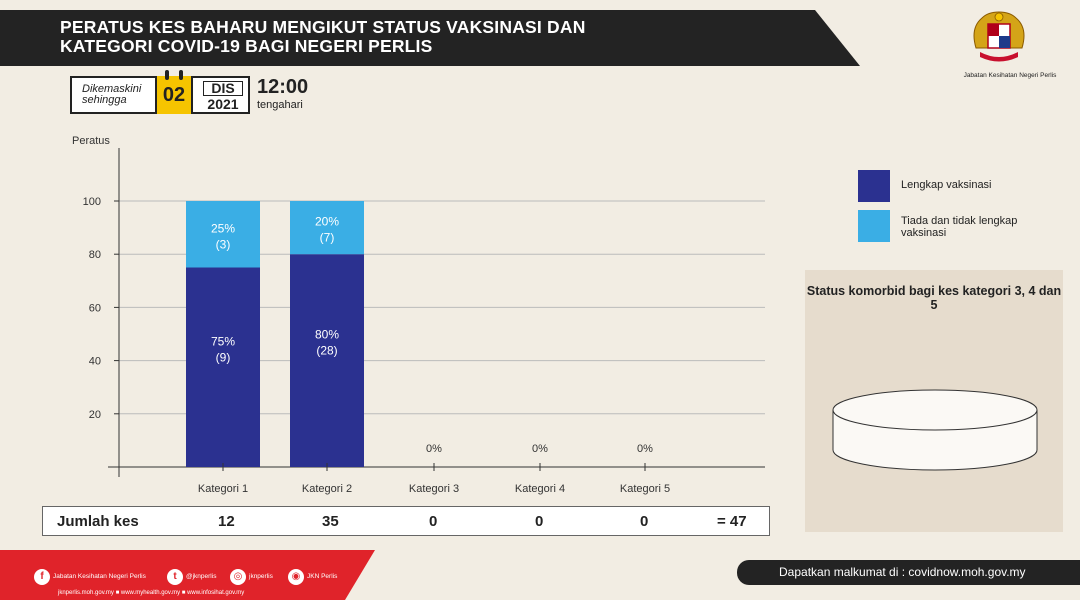 This screenshot has height=600, width=1080. Describe the element at coordinates (644, 521) in the screenshot. I see `total-kategori-5: 0` at that location.